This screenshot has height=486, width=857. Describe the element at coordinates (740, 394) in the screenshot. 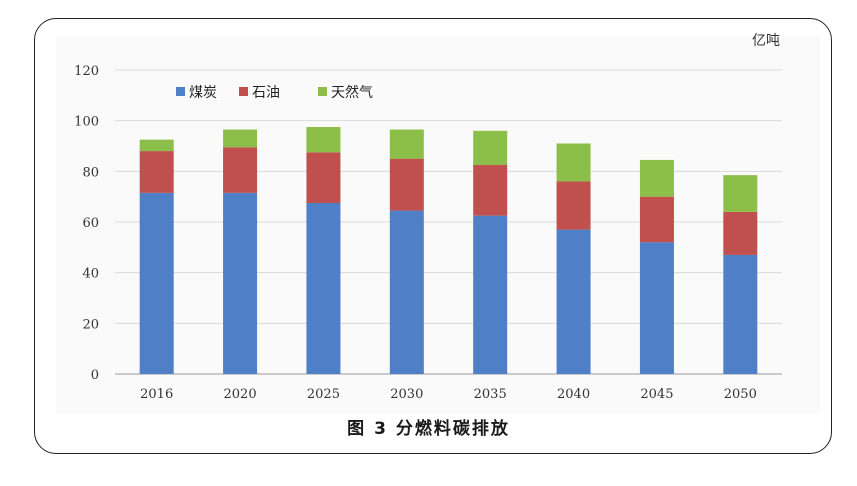

I see `x-tick-label: 2050` at that location.